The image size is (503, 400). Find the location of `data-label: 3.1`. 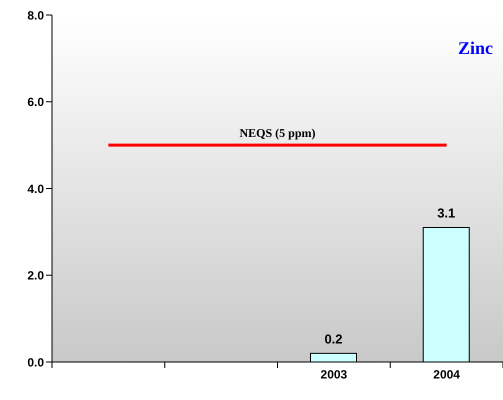

data-label: 3.1 is located at coordinates (446, 213).